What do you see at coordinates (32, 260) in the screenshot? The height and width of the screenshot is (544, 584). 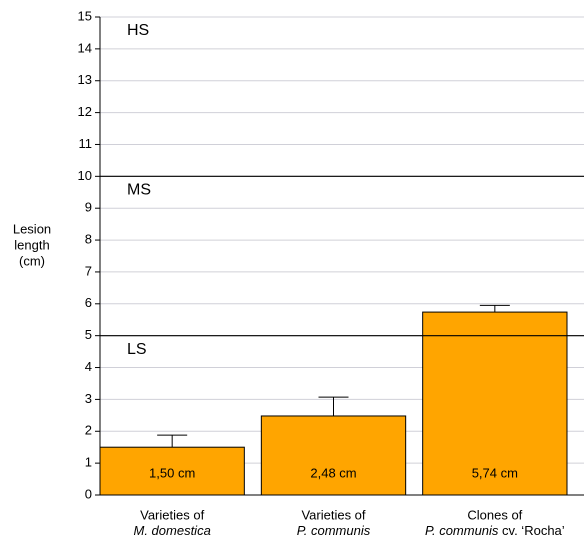 I see `y-axis-label: (cm)` at bounding box center [32, 260].